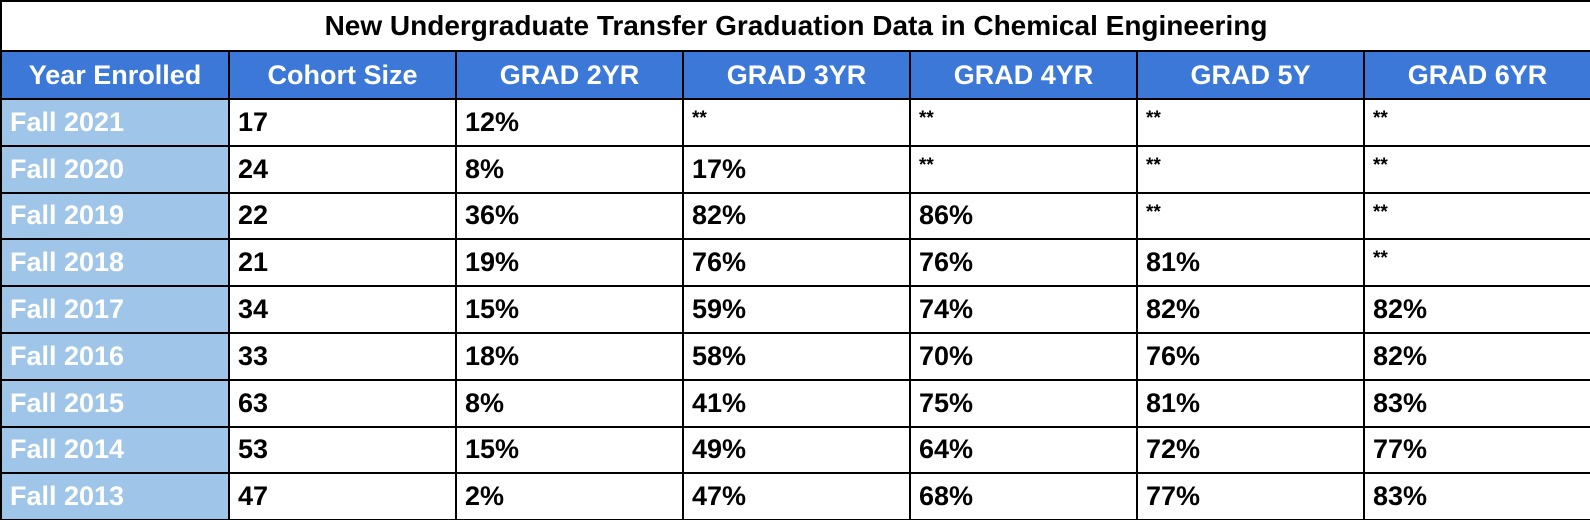  What do you see at coordinates (342, 356) in the screenshot?
I see `table-cell: 33` at bounding box center [342, 356].